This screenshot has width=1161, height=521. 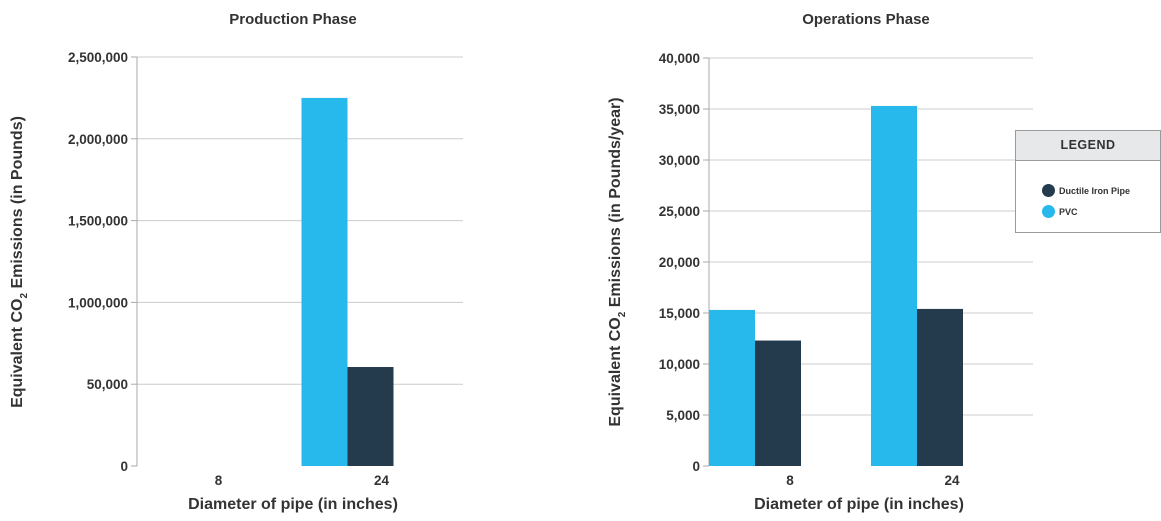 What do you see at coordinates (1095, 190) in the screenshot?
I see `legend-label-ductile-iron-pipe: Ductile Iron Pipe` at bounding box center [1095, 190].